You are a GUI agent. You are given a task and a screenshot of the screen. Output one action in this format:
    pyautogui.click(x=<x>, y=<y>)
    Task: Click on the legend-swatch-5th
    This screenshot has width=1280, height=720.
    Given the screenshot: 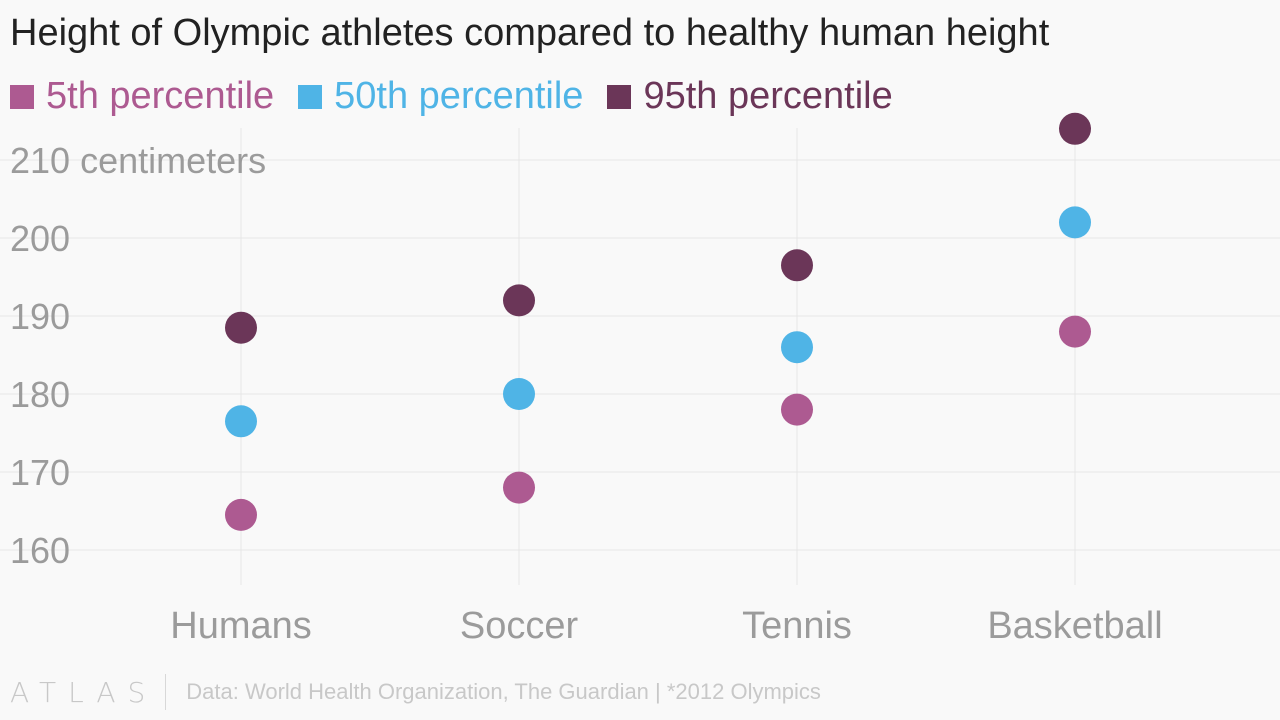 What is the action you would take?
    pyautogui.click(x=22, y=96)
    